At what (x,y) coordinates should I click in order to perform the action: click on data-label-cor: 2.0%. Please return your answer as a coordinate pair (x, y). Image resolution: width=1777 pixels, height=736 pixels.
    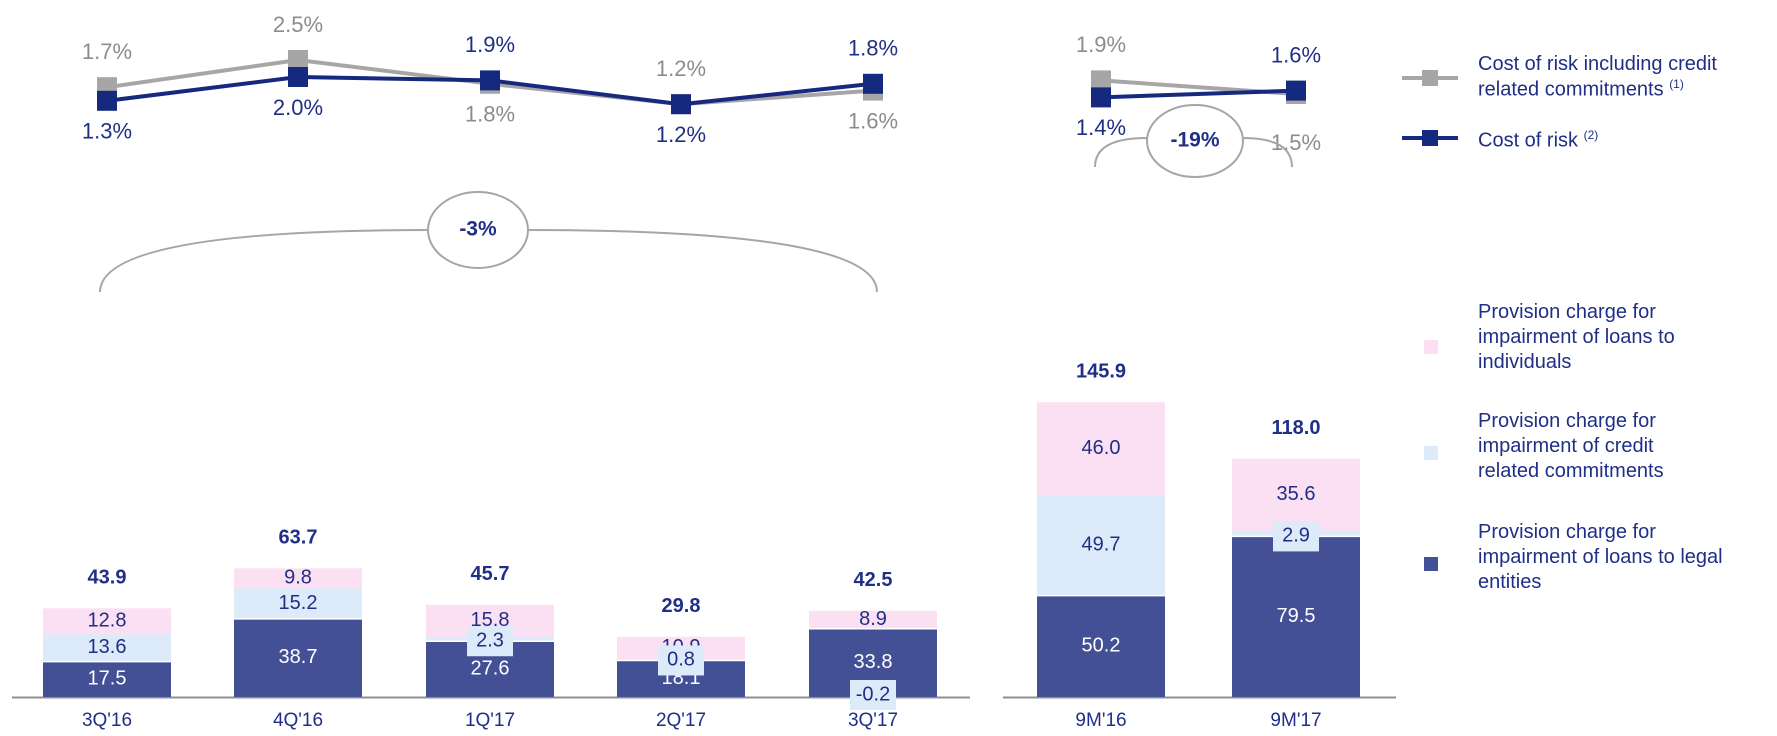
    Looking at the image, I should click on (298, 107).